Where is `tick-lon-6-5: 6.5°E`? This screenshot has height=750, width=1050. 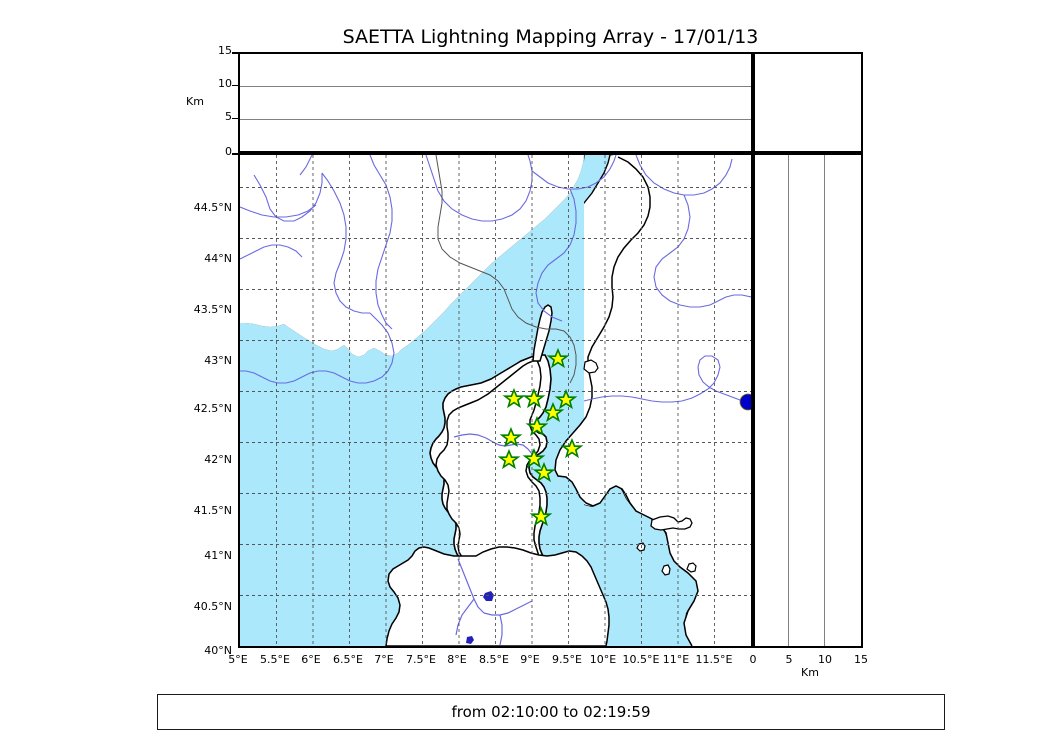 tick-lon-6-5: 6.5°E is located at coordinates (348, 659).